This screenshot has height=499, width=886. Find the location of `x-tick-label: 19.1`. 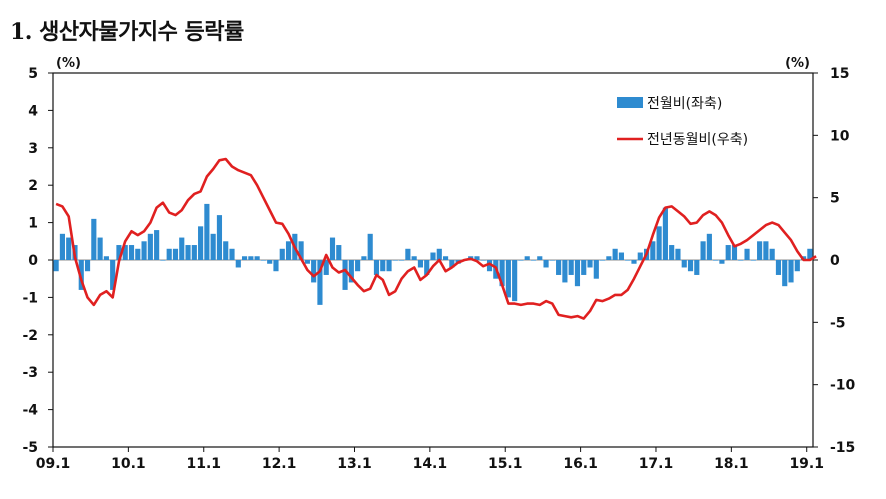

x-tick-label: 19.1 is located at coordinates (806, 464).